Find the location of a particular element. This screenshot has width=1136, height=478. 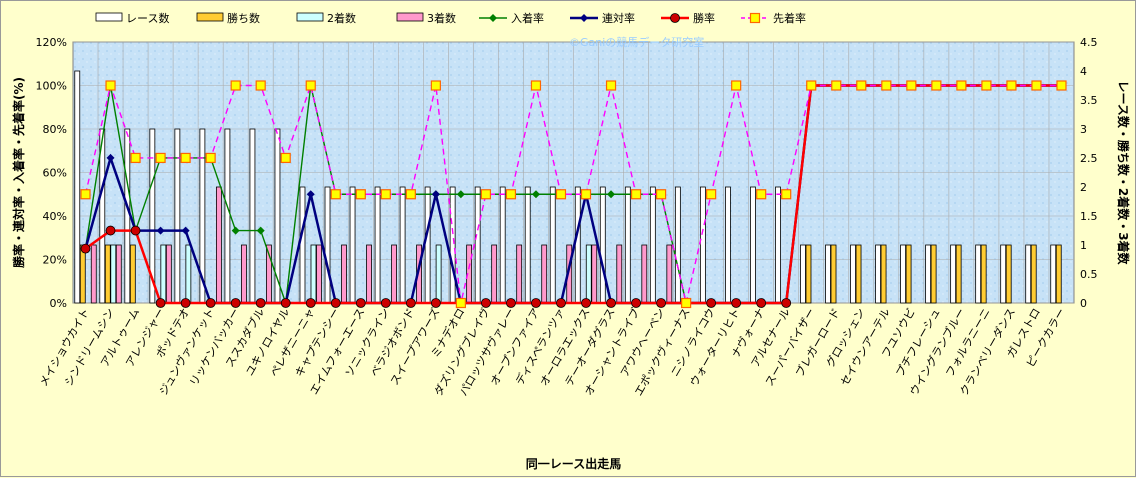

y-left-tick-label: 120% is located at coordinates (51, 42).